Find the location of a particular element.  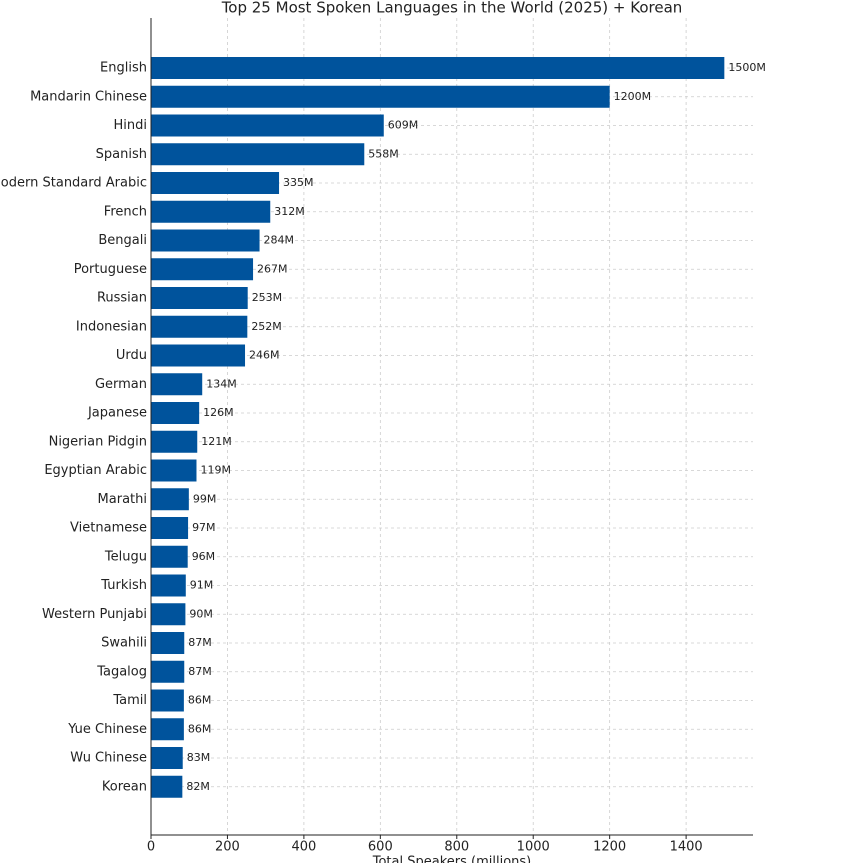

value-label: 284M is located at coordinates (279, 240).